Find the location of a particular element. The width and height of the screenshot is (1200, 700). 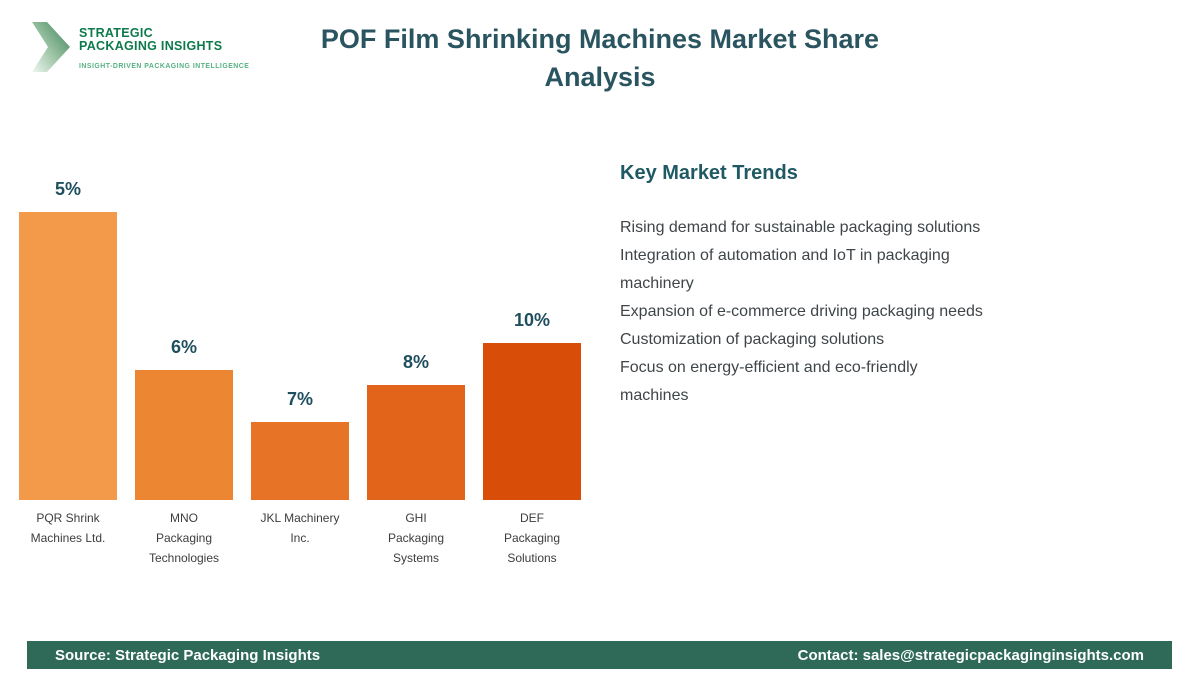

bar-jkl is located at coordinates (300, 461).